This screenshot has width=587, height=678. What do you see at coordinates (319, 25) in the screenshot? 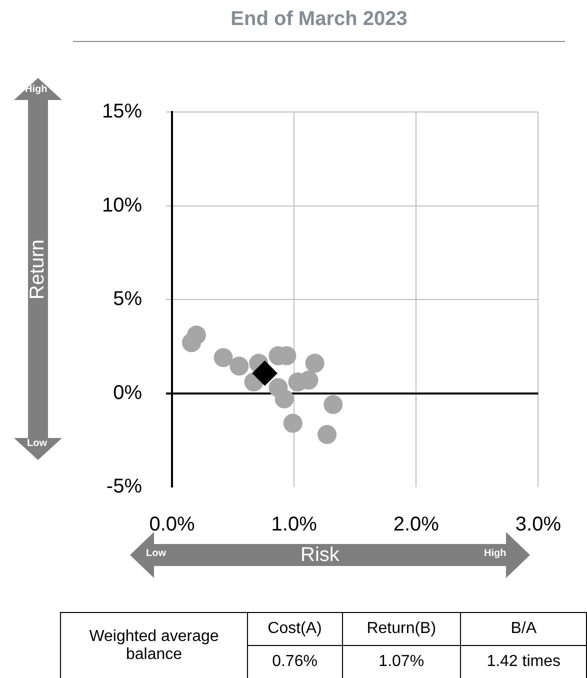
I see `chart-title: End of March 2023` at bounding box center [319, 25].